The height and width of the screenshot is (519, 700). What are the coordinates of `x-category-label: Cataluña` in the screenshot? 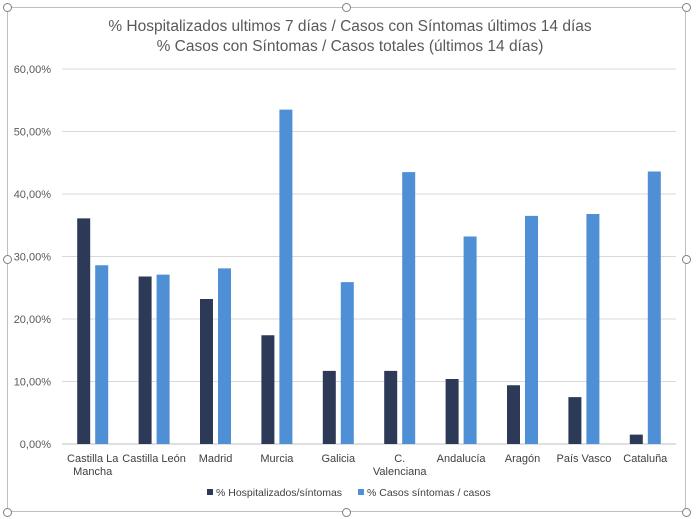 It's located at (645, 459).